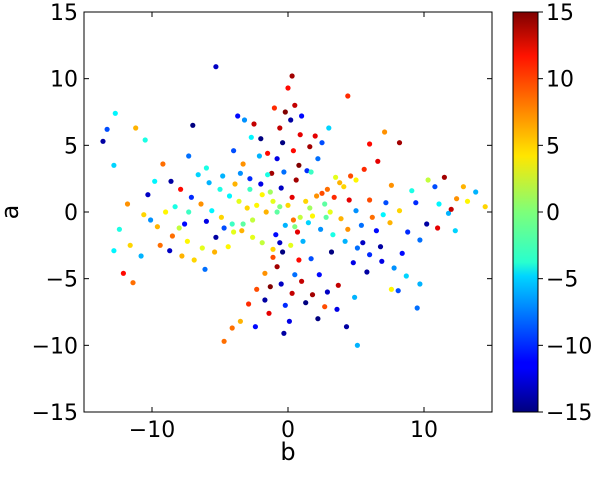  Describe the element at coordinates (424, 430) in the screenshot. I see `x-tick-label: 10` at that location.